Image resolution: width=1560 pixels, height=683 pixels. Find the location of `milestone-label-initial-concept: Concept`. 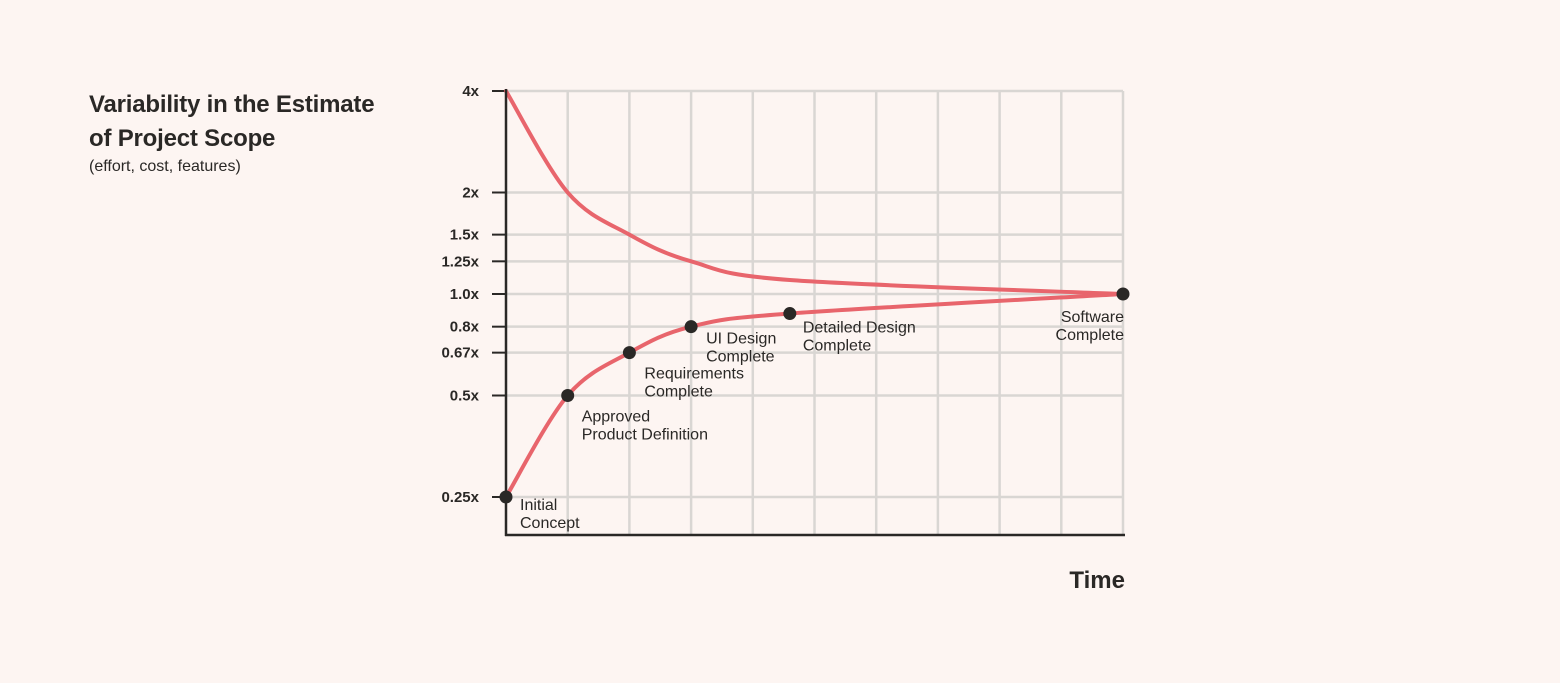

milestone-label-initial-concept: Concept is located at coordinates (550, 523).